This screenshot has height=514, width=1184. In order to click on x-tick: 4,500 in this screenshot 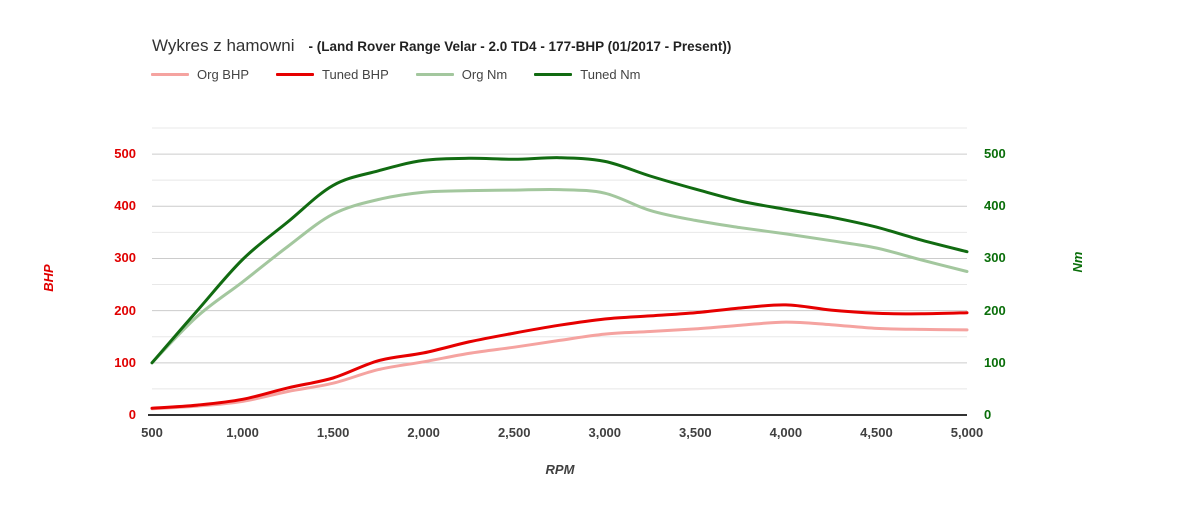, I will do `click(876, 432)`.